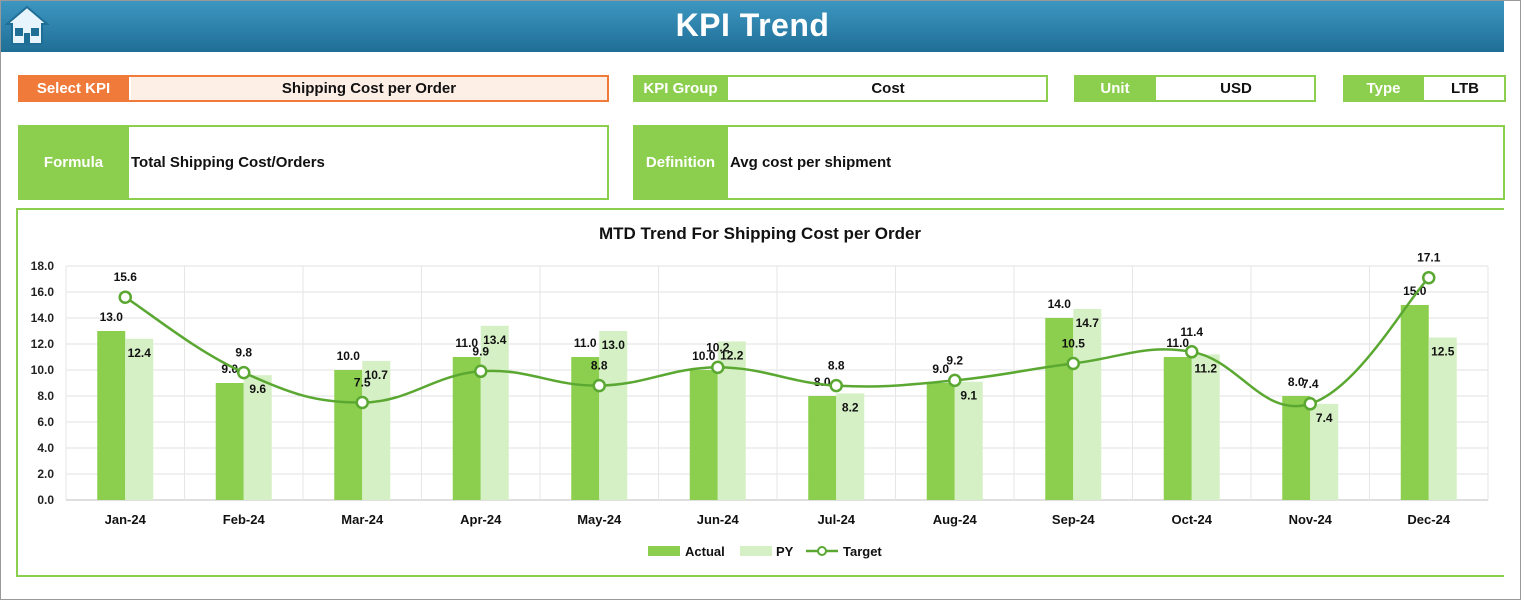  I want to click on legend-actual-label: Actual, so click(705, 551).